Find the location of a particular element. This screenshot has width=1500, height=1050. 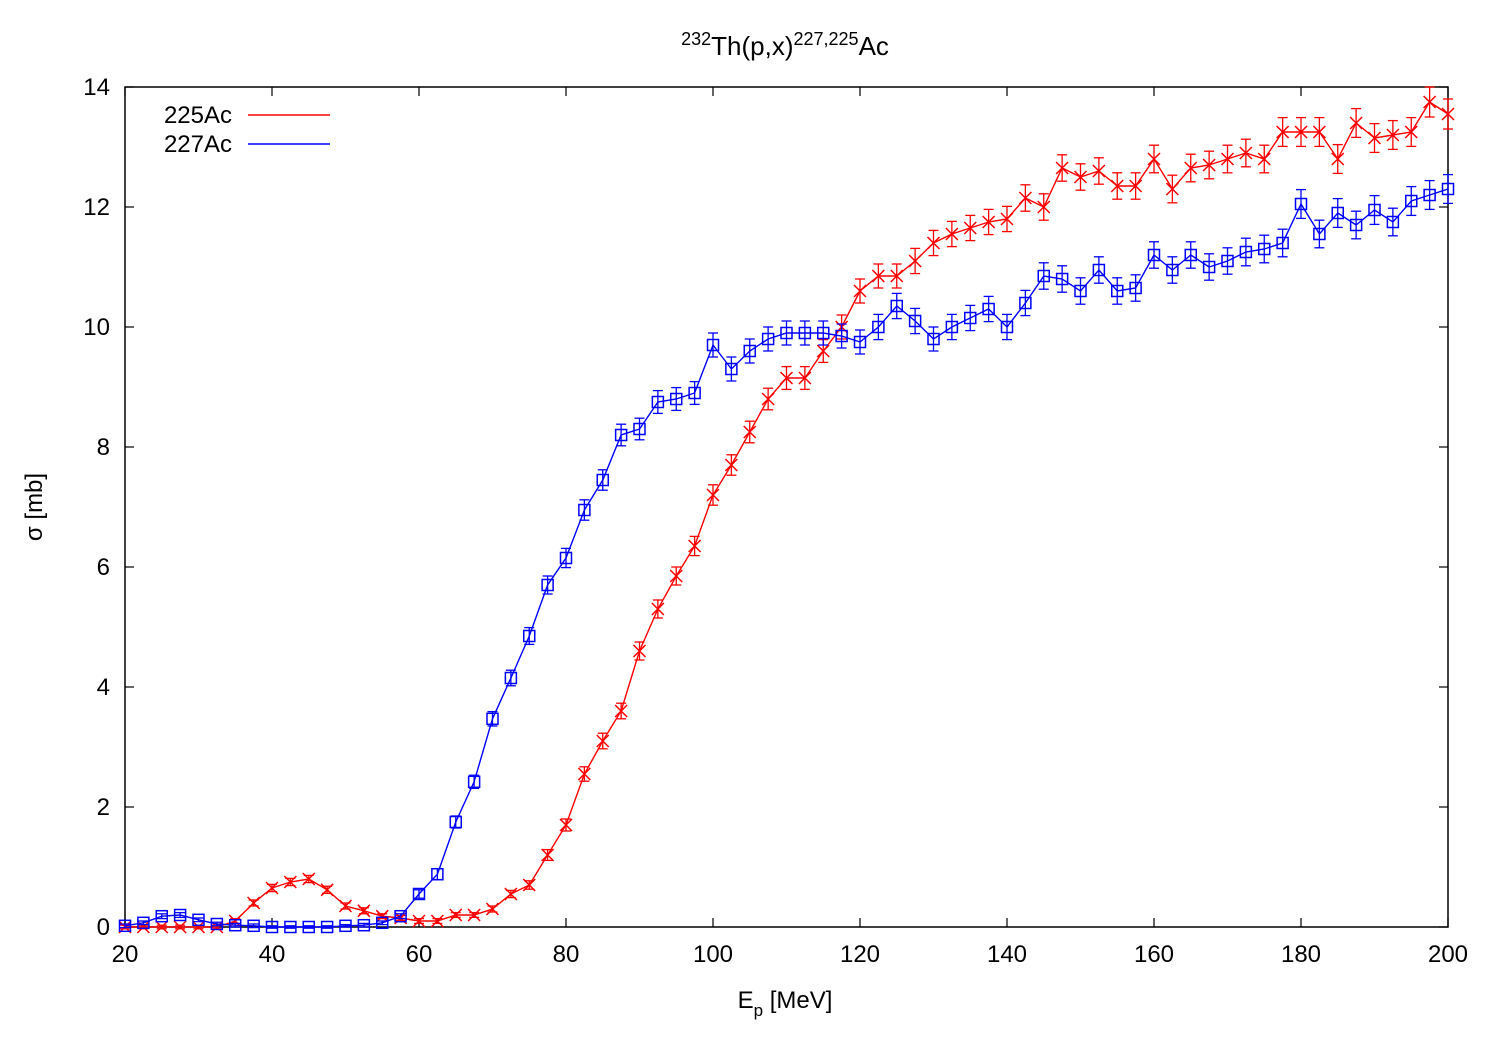

x-tick-label: 200 is located at coordinates (1448, 954).